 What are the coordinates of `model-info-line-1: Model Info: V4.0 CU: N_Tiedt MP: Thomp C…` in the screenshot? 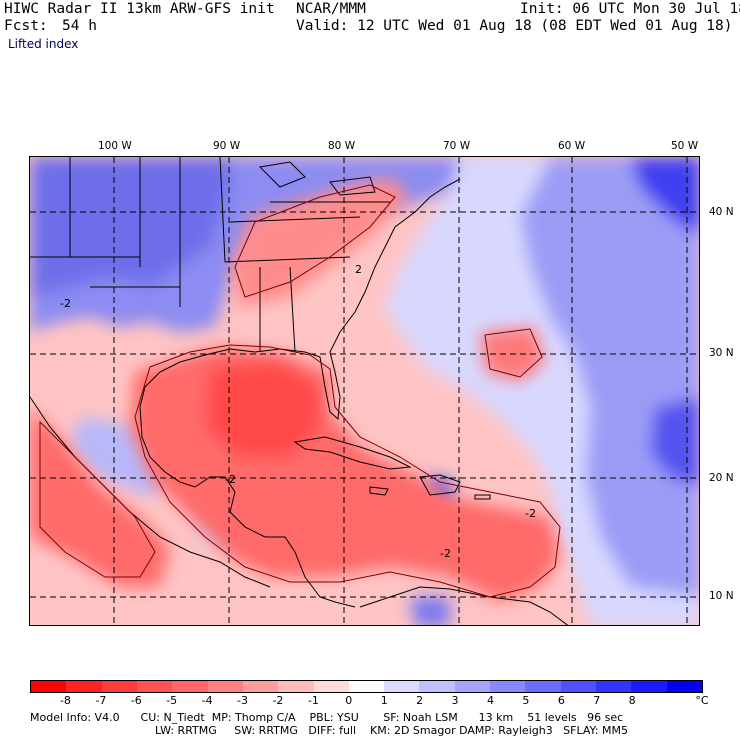 It's located at (327, 717).